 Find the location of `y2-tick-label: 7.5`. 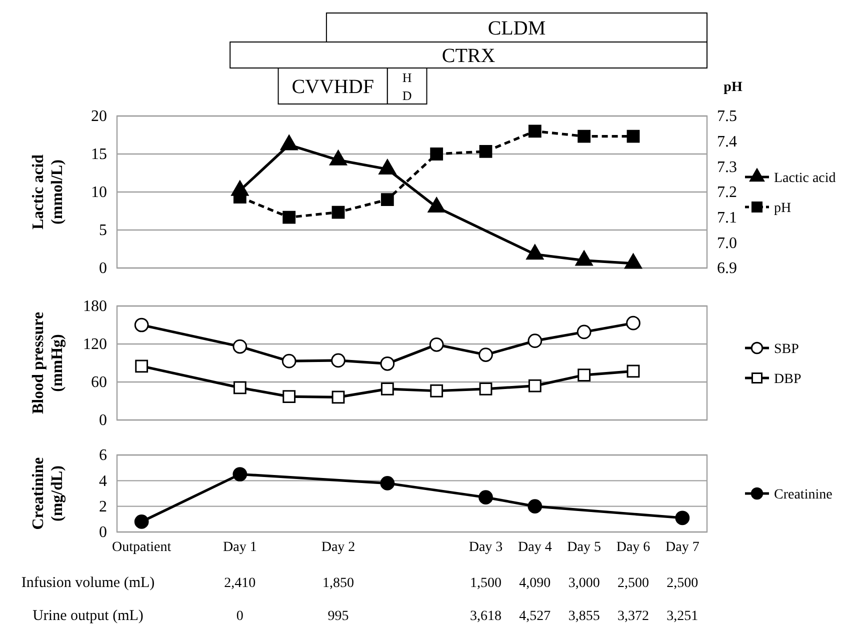

y2-tick-label: 7.5 is located at coordinates (727, 117).